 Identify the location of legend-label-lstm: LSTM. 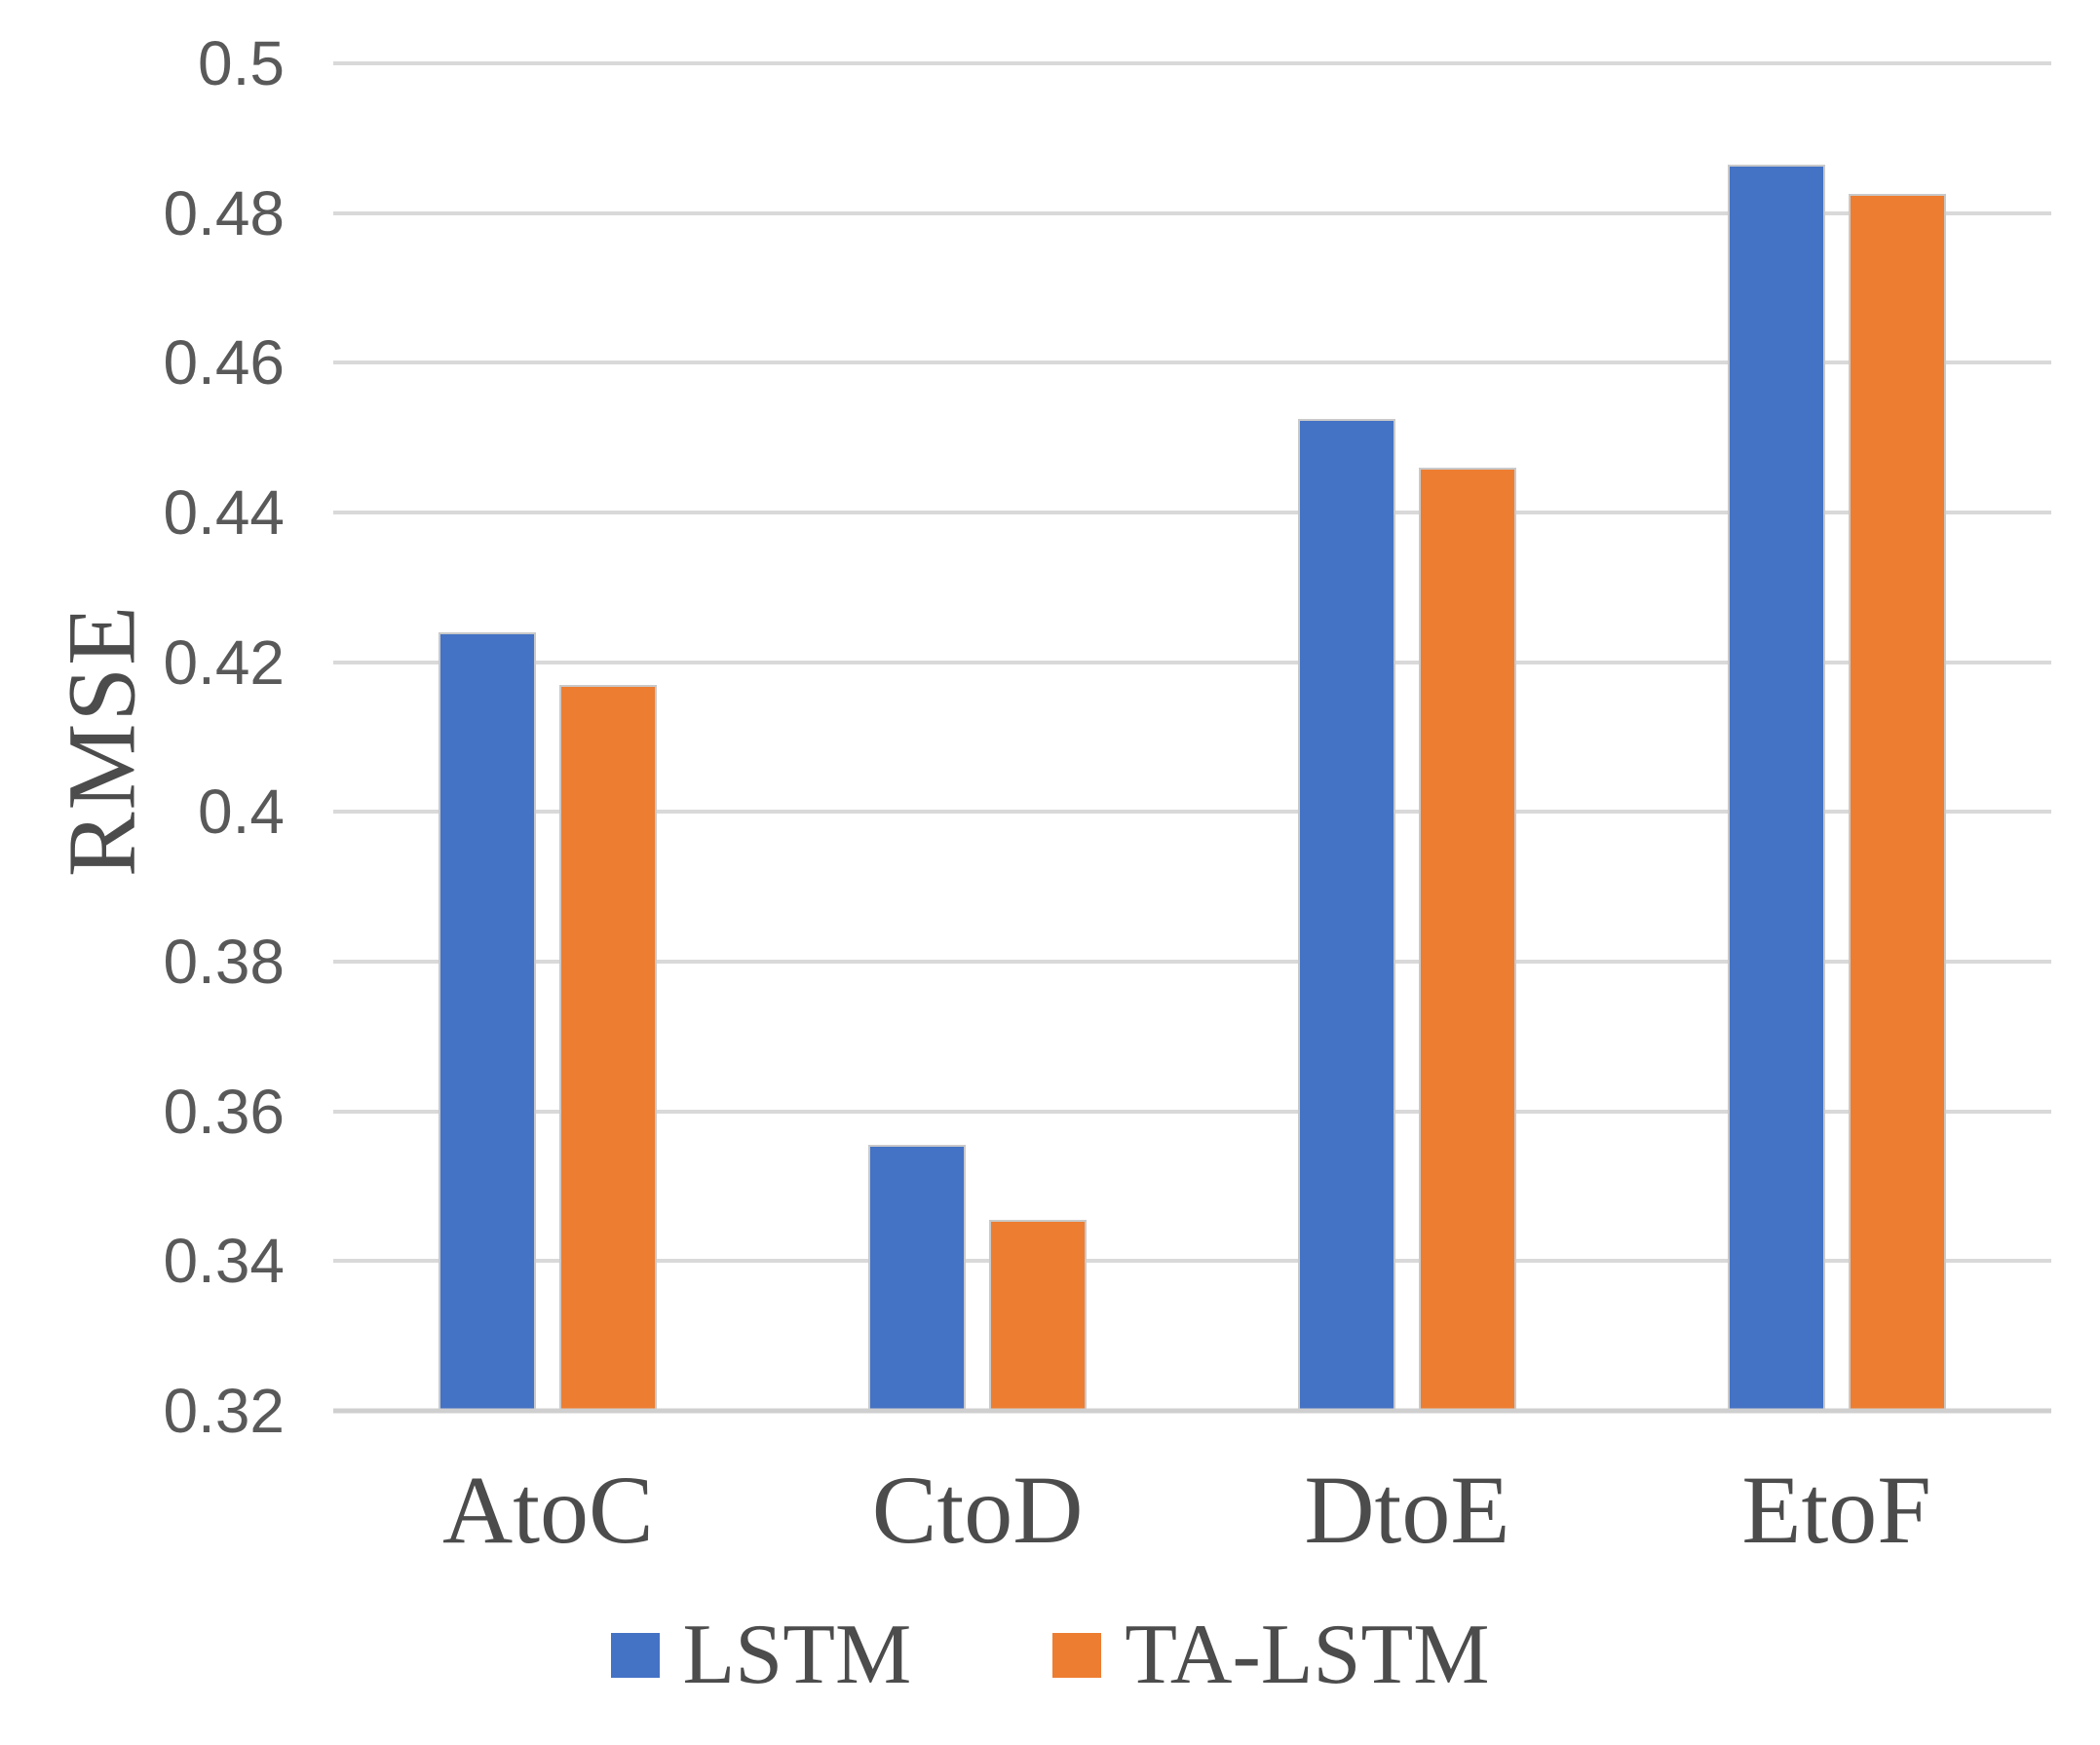
(797, 1655).